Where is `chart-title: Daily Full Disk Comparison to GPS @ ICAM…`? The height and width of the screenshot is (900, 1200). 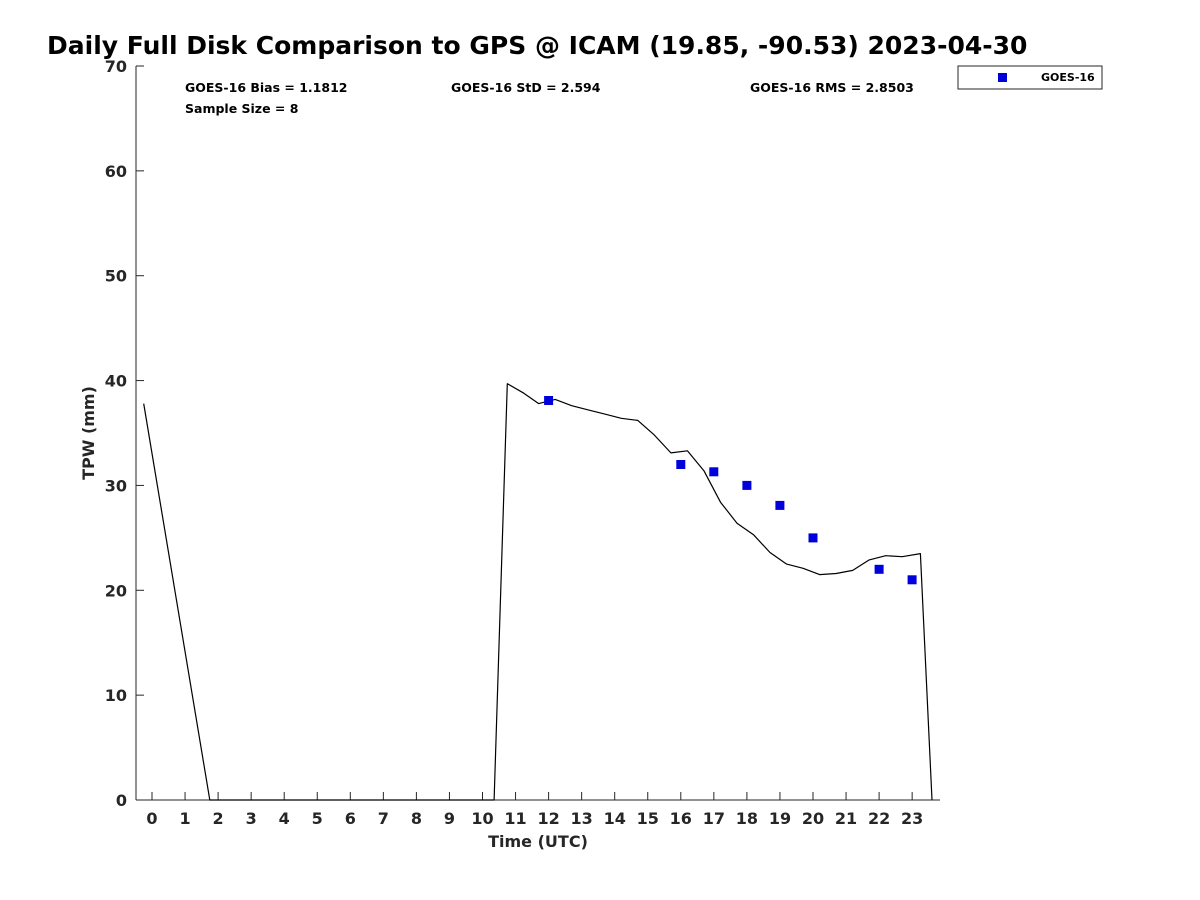
chart-title: Daily Full Disk Comparison to GPS @ ICAM… is located at coordinates (537, 45).